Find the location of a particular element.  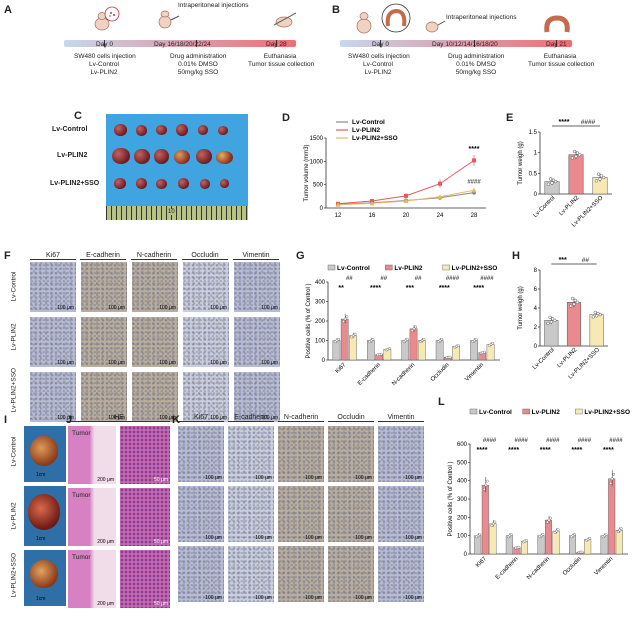

y-axis-label: Tumor weigh (g) is located at coordinates (521, 307).